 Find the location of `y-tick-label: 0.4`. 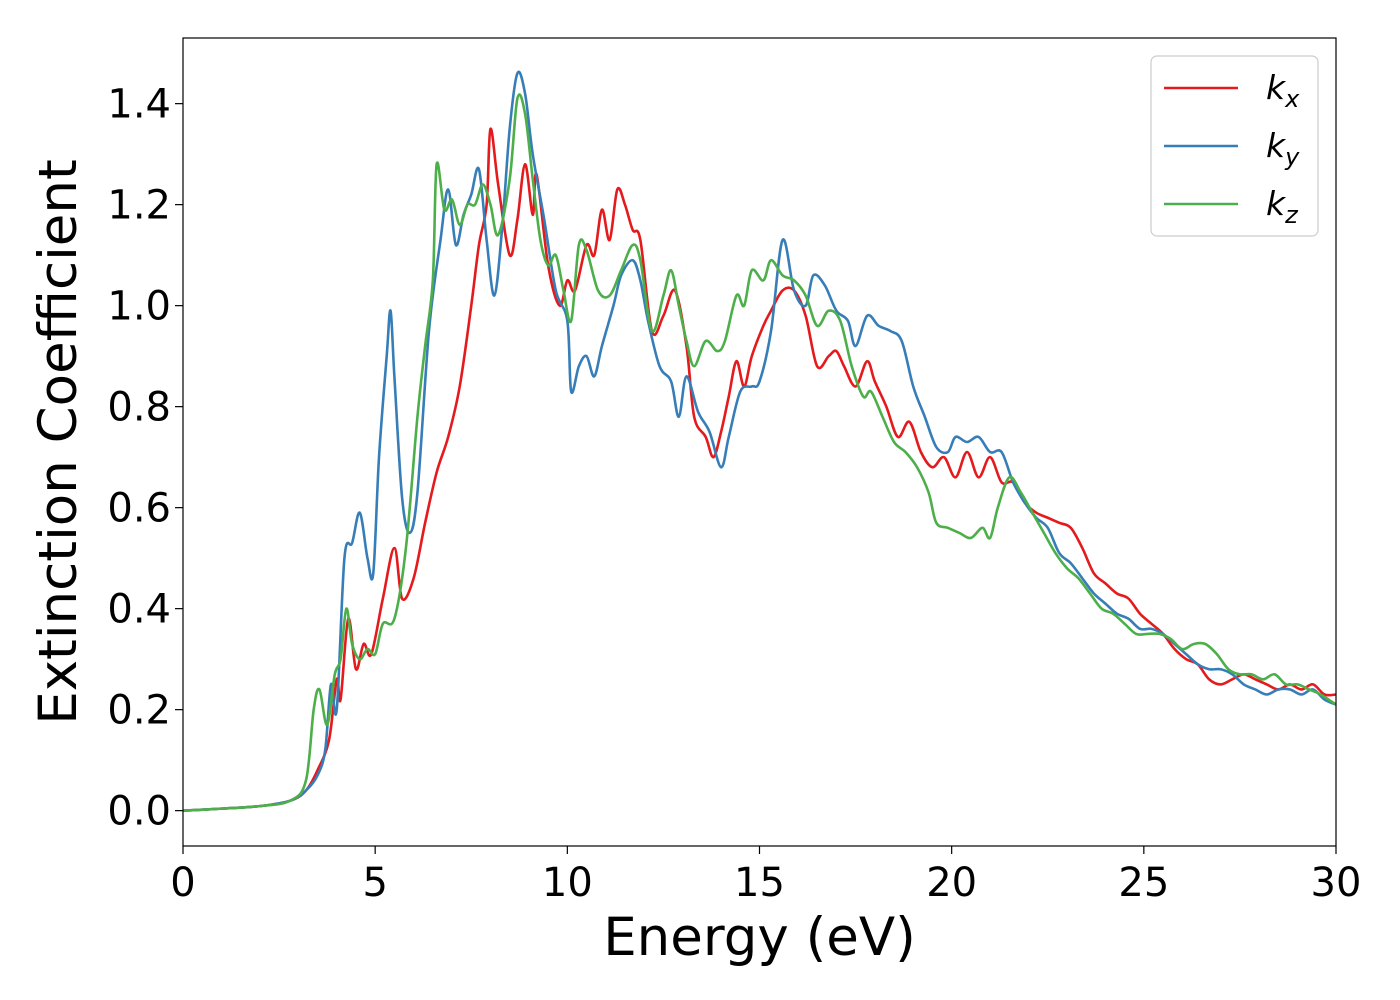

y-tick-label: 0.4 is located at coordinates (139, 610).